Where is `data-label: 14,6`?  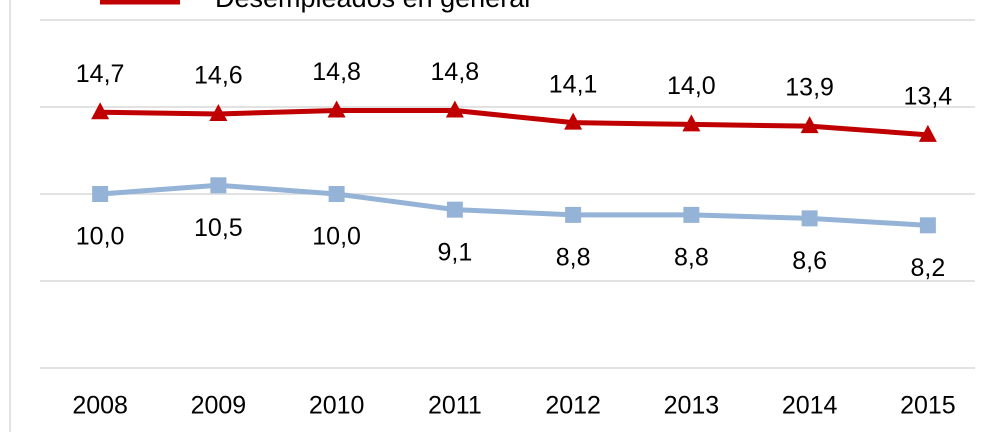 data-label: 14,6 is located at coordinates (218, 76).